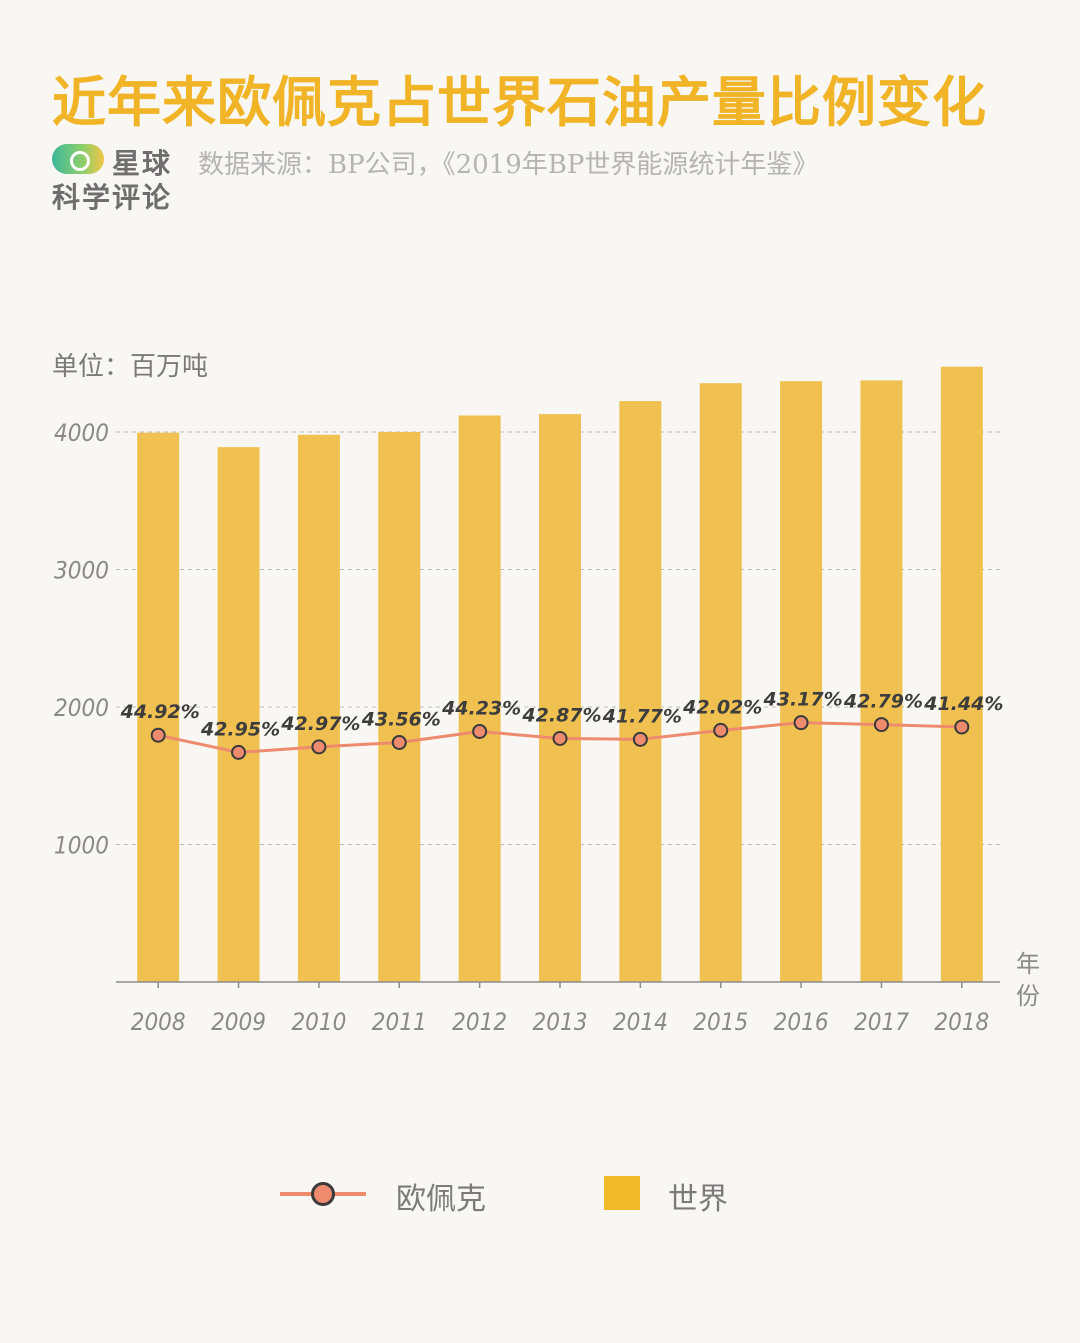  What do you see at coordinates (622, 1193) in the screenshot?
I see `legend-swatch-icon` at bounding box center [622, 1193].